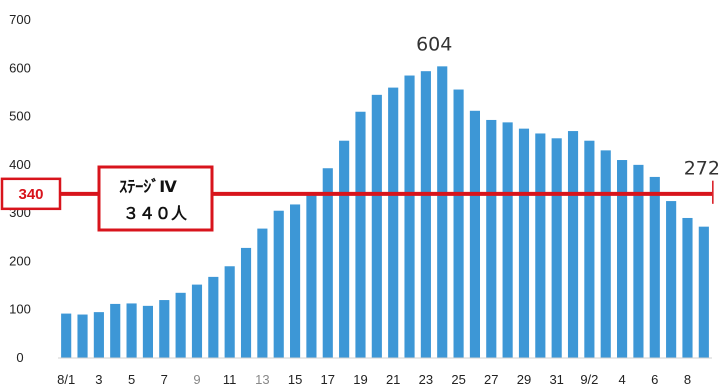 The height and width of the screenshot is (389, 728). I want to click on x-tick-label: 9/2, so click(589, 379).